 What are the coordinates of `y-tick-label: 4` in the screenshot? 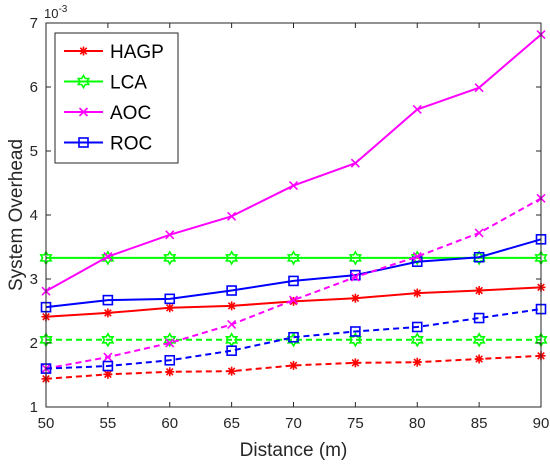 It's located at (34, 215).